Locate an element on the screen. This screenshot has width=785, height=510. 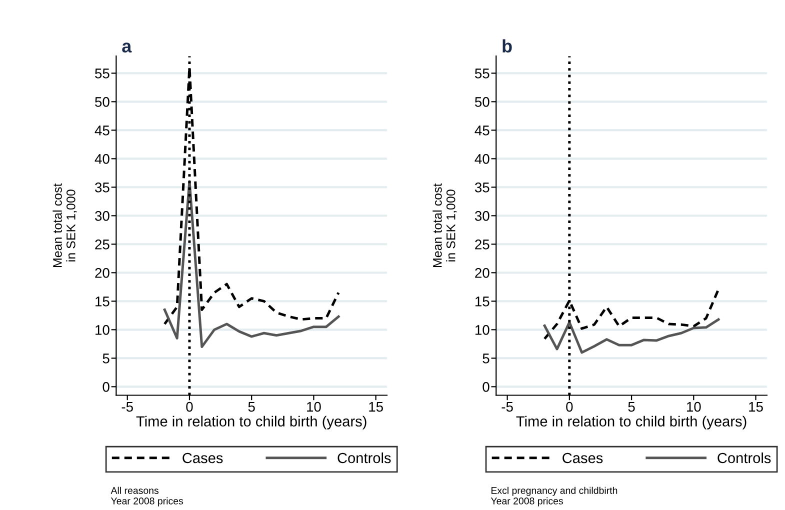
chart-title: a is located at coordinates (127, 47).